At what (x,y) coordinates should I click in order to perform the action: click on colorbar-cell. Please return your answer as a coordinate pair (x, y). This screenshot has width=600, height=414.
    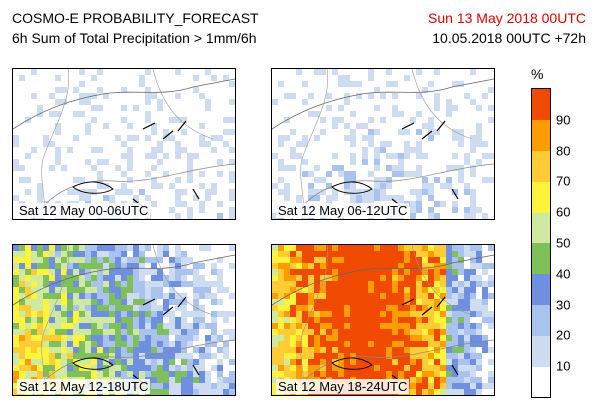
    Looking at the image, I should click on (541, 228).